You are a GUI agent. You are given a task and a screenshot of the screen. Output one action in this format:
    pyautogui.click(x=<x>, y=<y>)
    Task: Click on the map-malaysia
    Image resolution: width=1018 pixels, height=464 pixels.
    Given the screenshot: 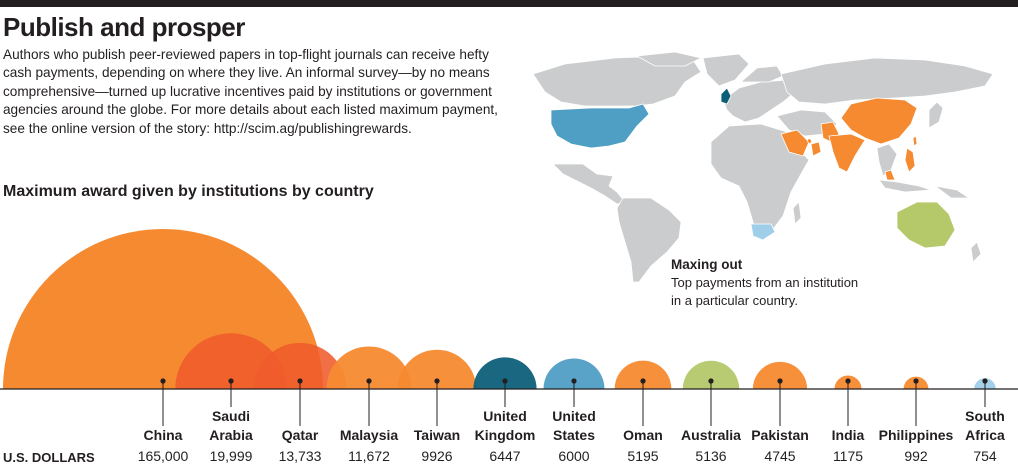 What is the action you would take?
    pyautogui.click(x=890, y=175)
    